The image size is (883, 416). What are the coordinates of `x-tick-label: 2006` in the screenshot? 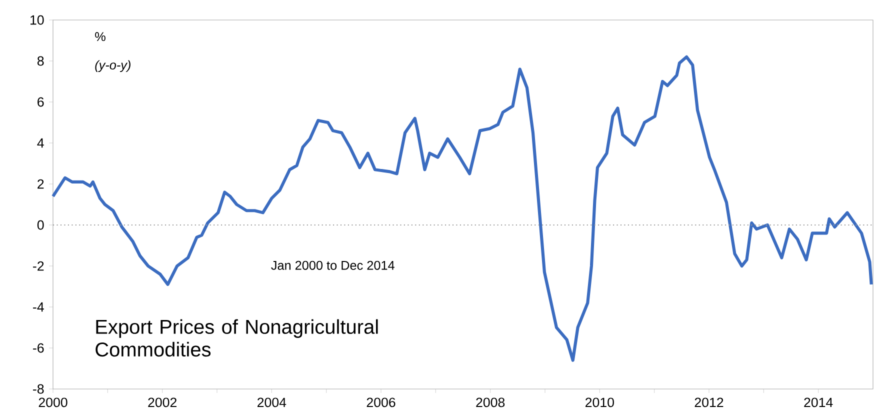 It's located at (381, 403).